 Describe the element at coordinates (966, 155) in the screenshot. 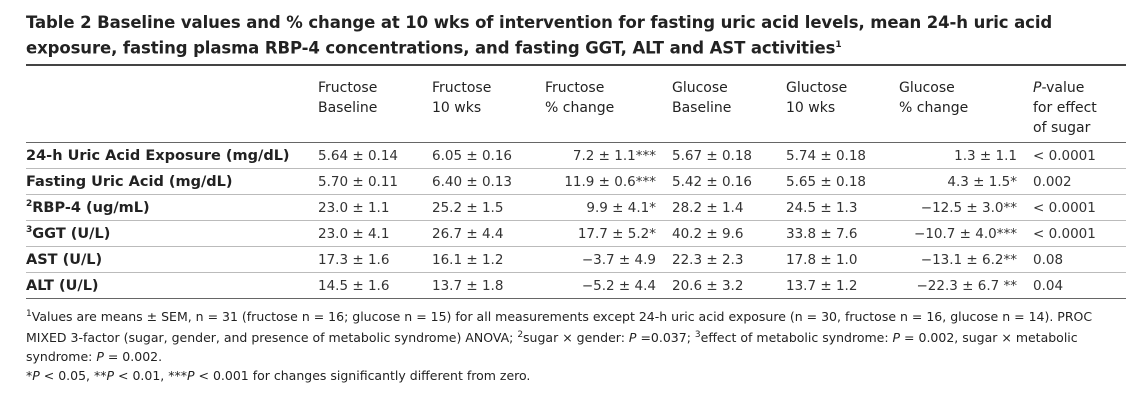

I see `cell: 1.3 ± 1.1` at that location.